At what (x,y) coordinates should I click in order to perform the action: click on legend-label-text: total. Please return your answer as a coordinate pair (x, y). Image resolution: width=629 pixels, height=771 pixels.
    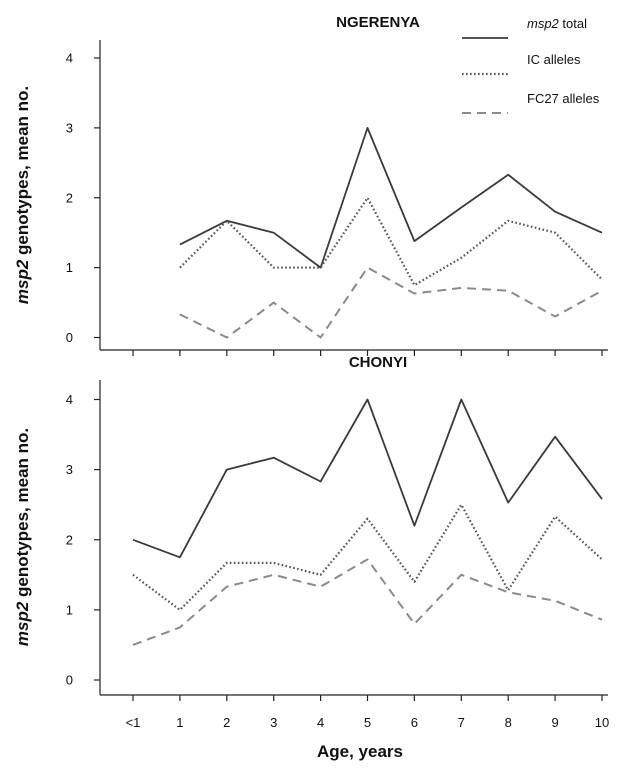
    Looking at the image, I should click on (573, 23).